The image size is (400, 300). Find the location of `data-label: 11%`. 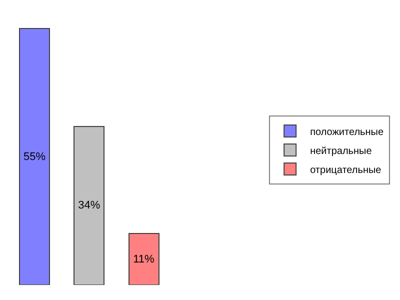

data-label: 11% is located at coordinates (144, 259).